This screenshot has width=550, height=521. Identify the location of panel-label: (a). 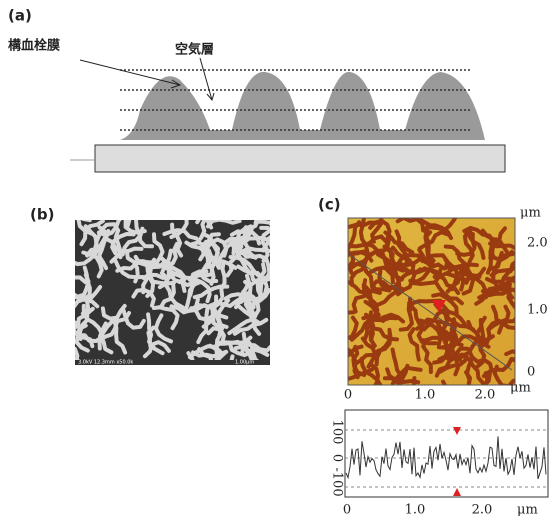
(20, 16).